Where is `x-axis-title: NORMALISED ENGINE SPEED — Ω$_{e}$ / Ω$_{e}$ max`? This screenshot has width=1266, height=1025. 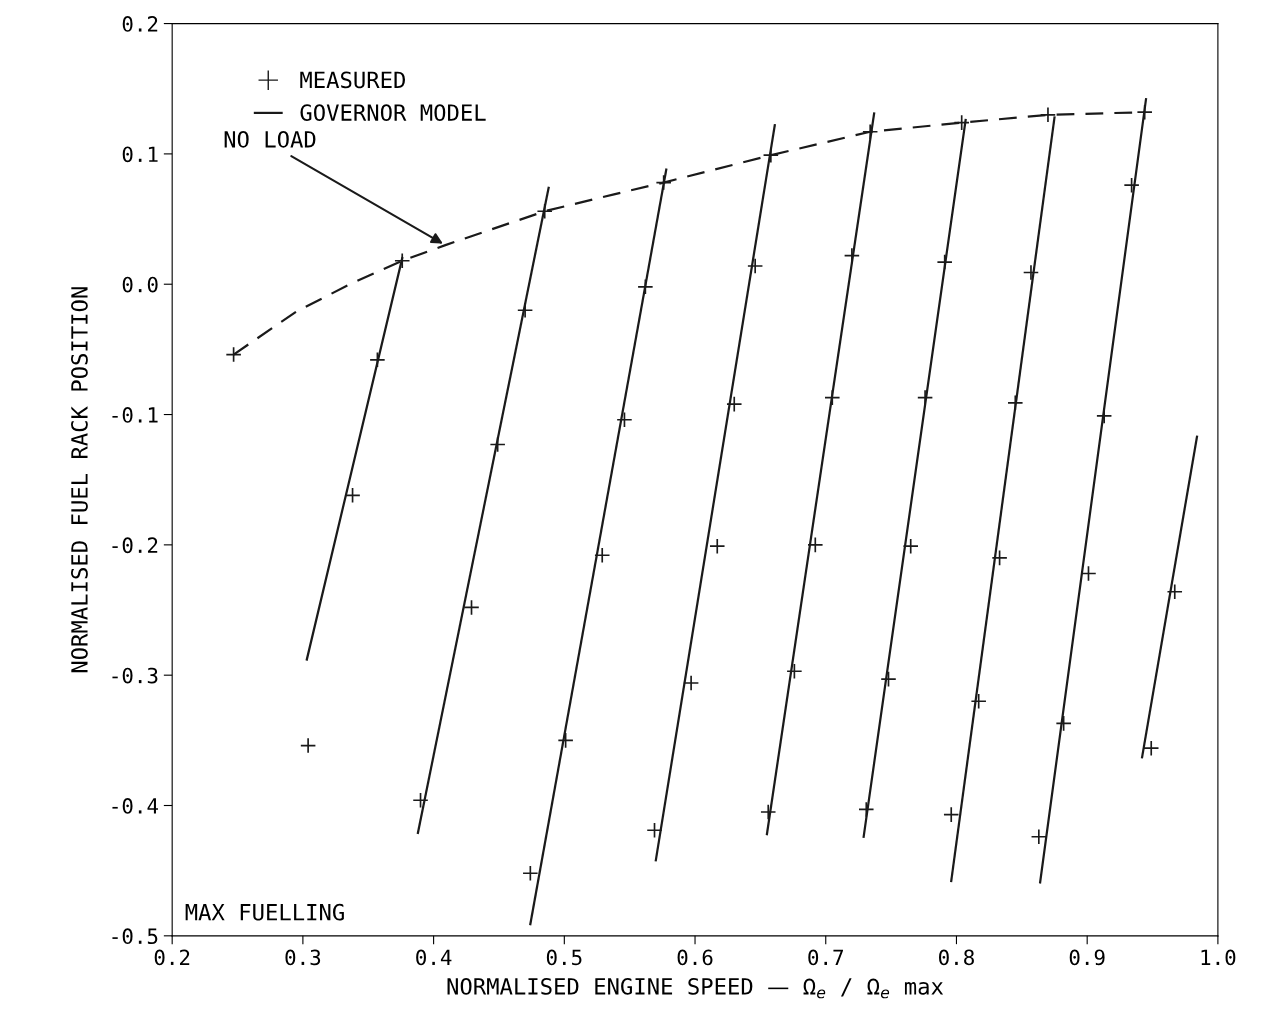 x-axis-title: NORMALISED ENGINE SPEED — Ω$_{e}$ / Ω$_{e}$ max is located at coordinates (695, 988).